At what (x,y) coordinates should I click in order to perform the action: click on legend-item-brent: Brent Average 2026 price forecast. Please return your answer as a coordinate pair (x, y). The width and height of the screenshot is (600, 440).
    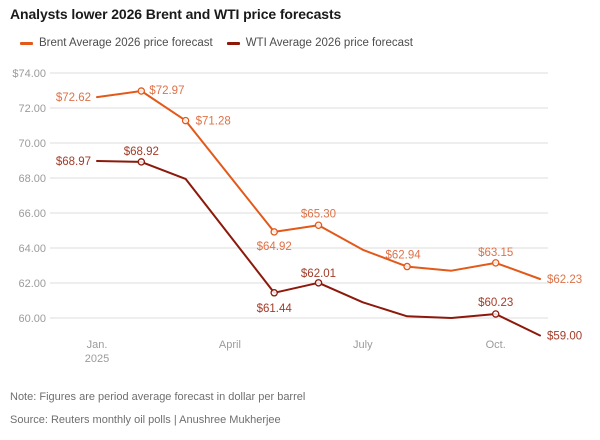
    Looking at the image, I should click on (116, 43).